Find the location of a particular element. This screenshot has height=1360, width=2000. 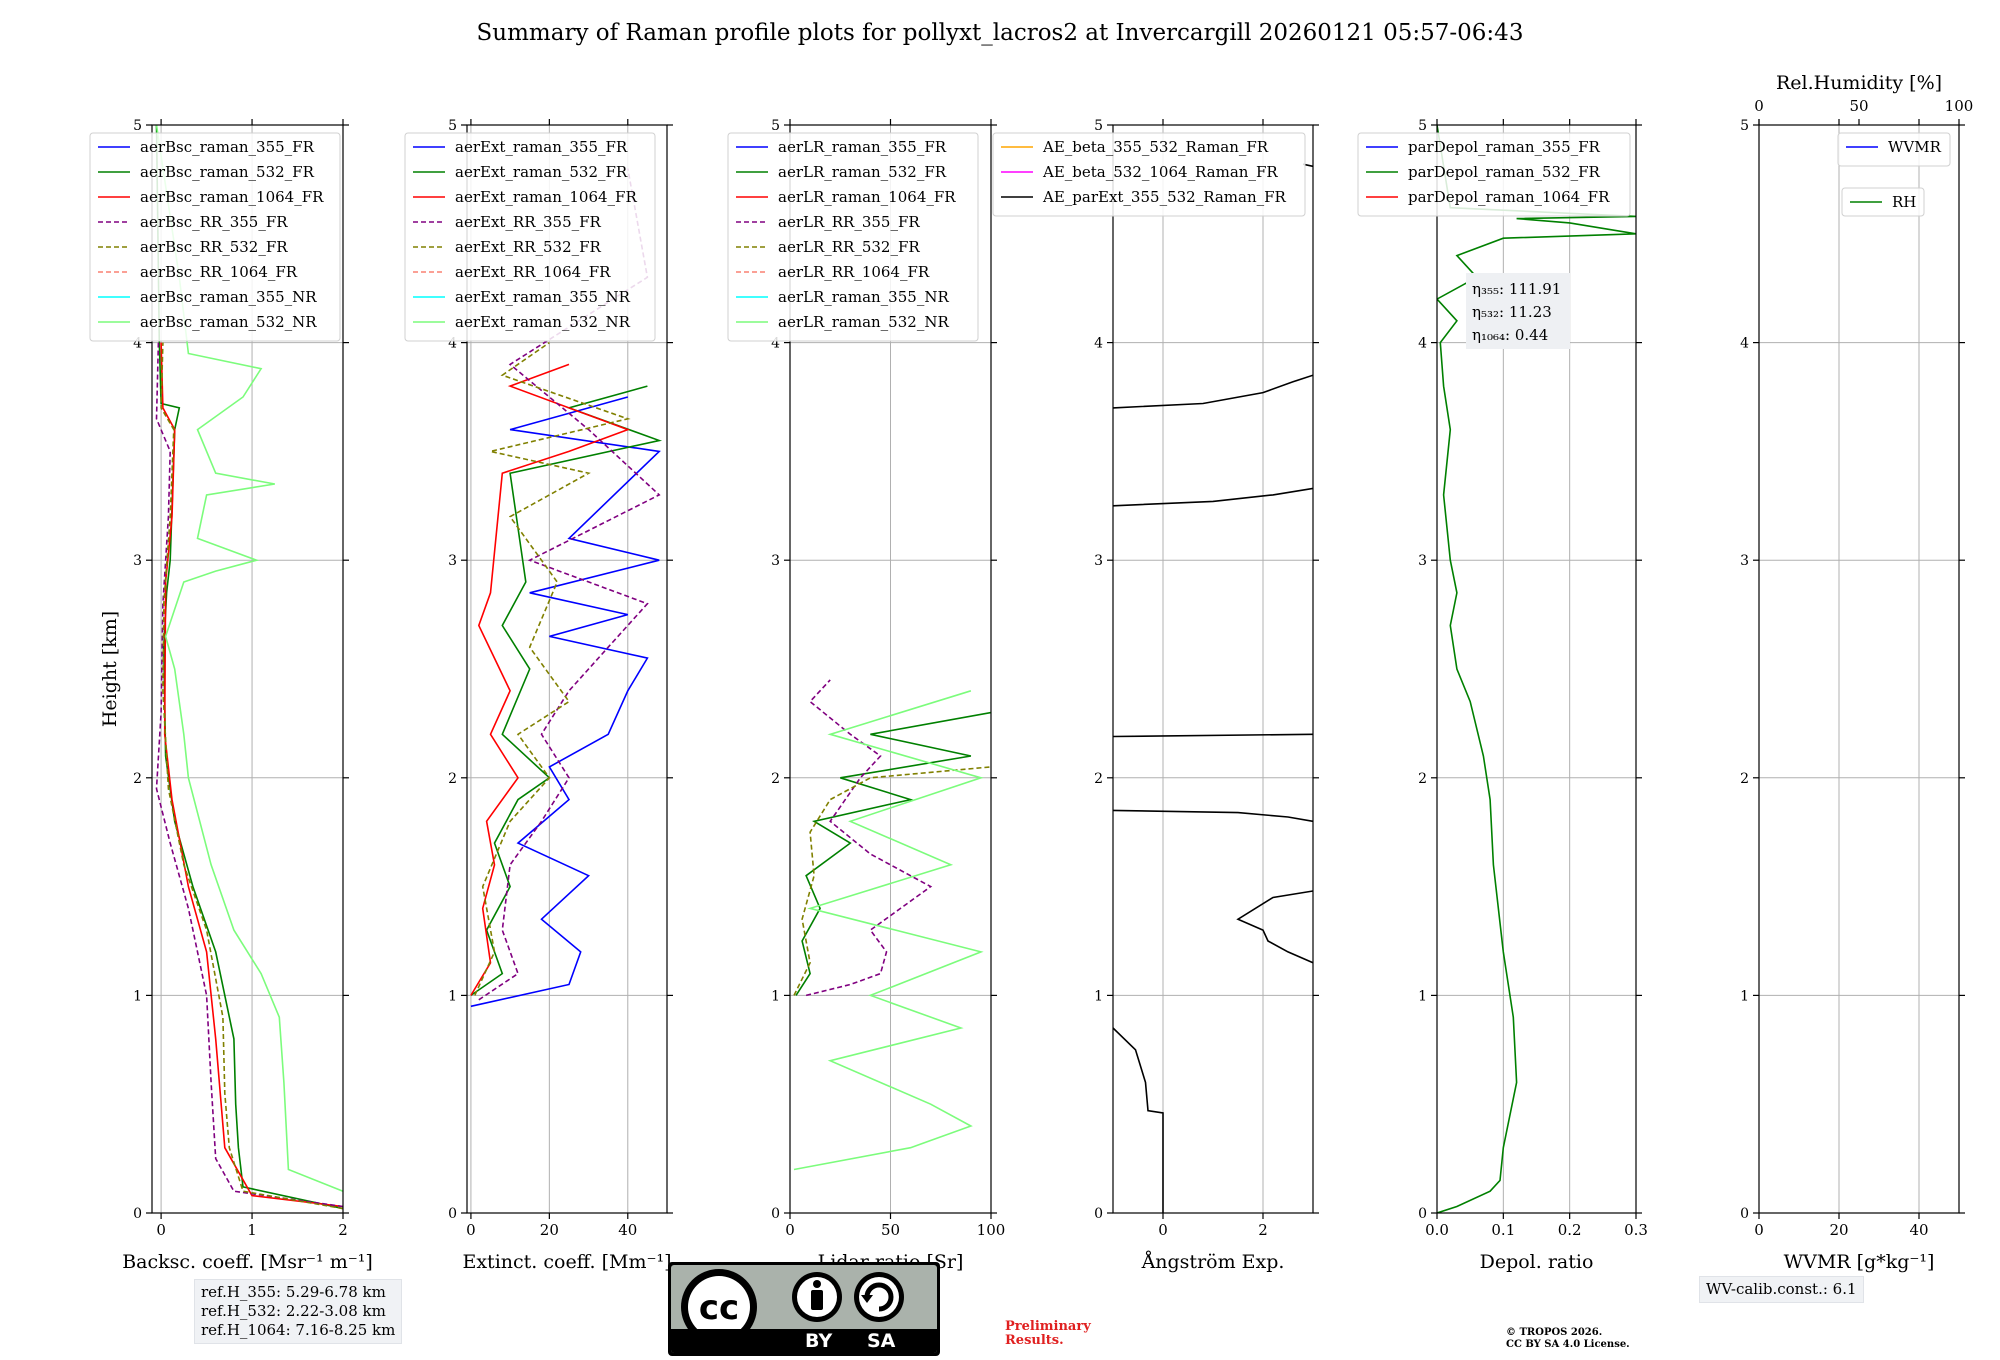

top-x-tick-label: 100 is located at coordinates (1959, 106).